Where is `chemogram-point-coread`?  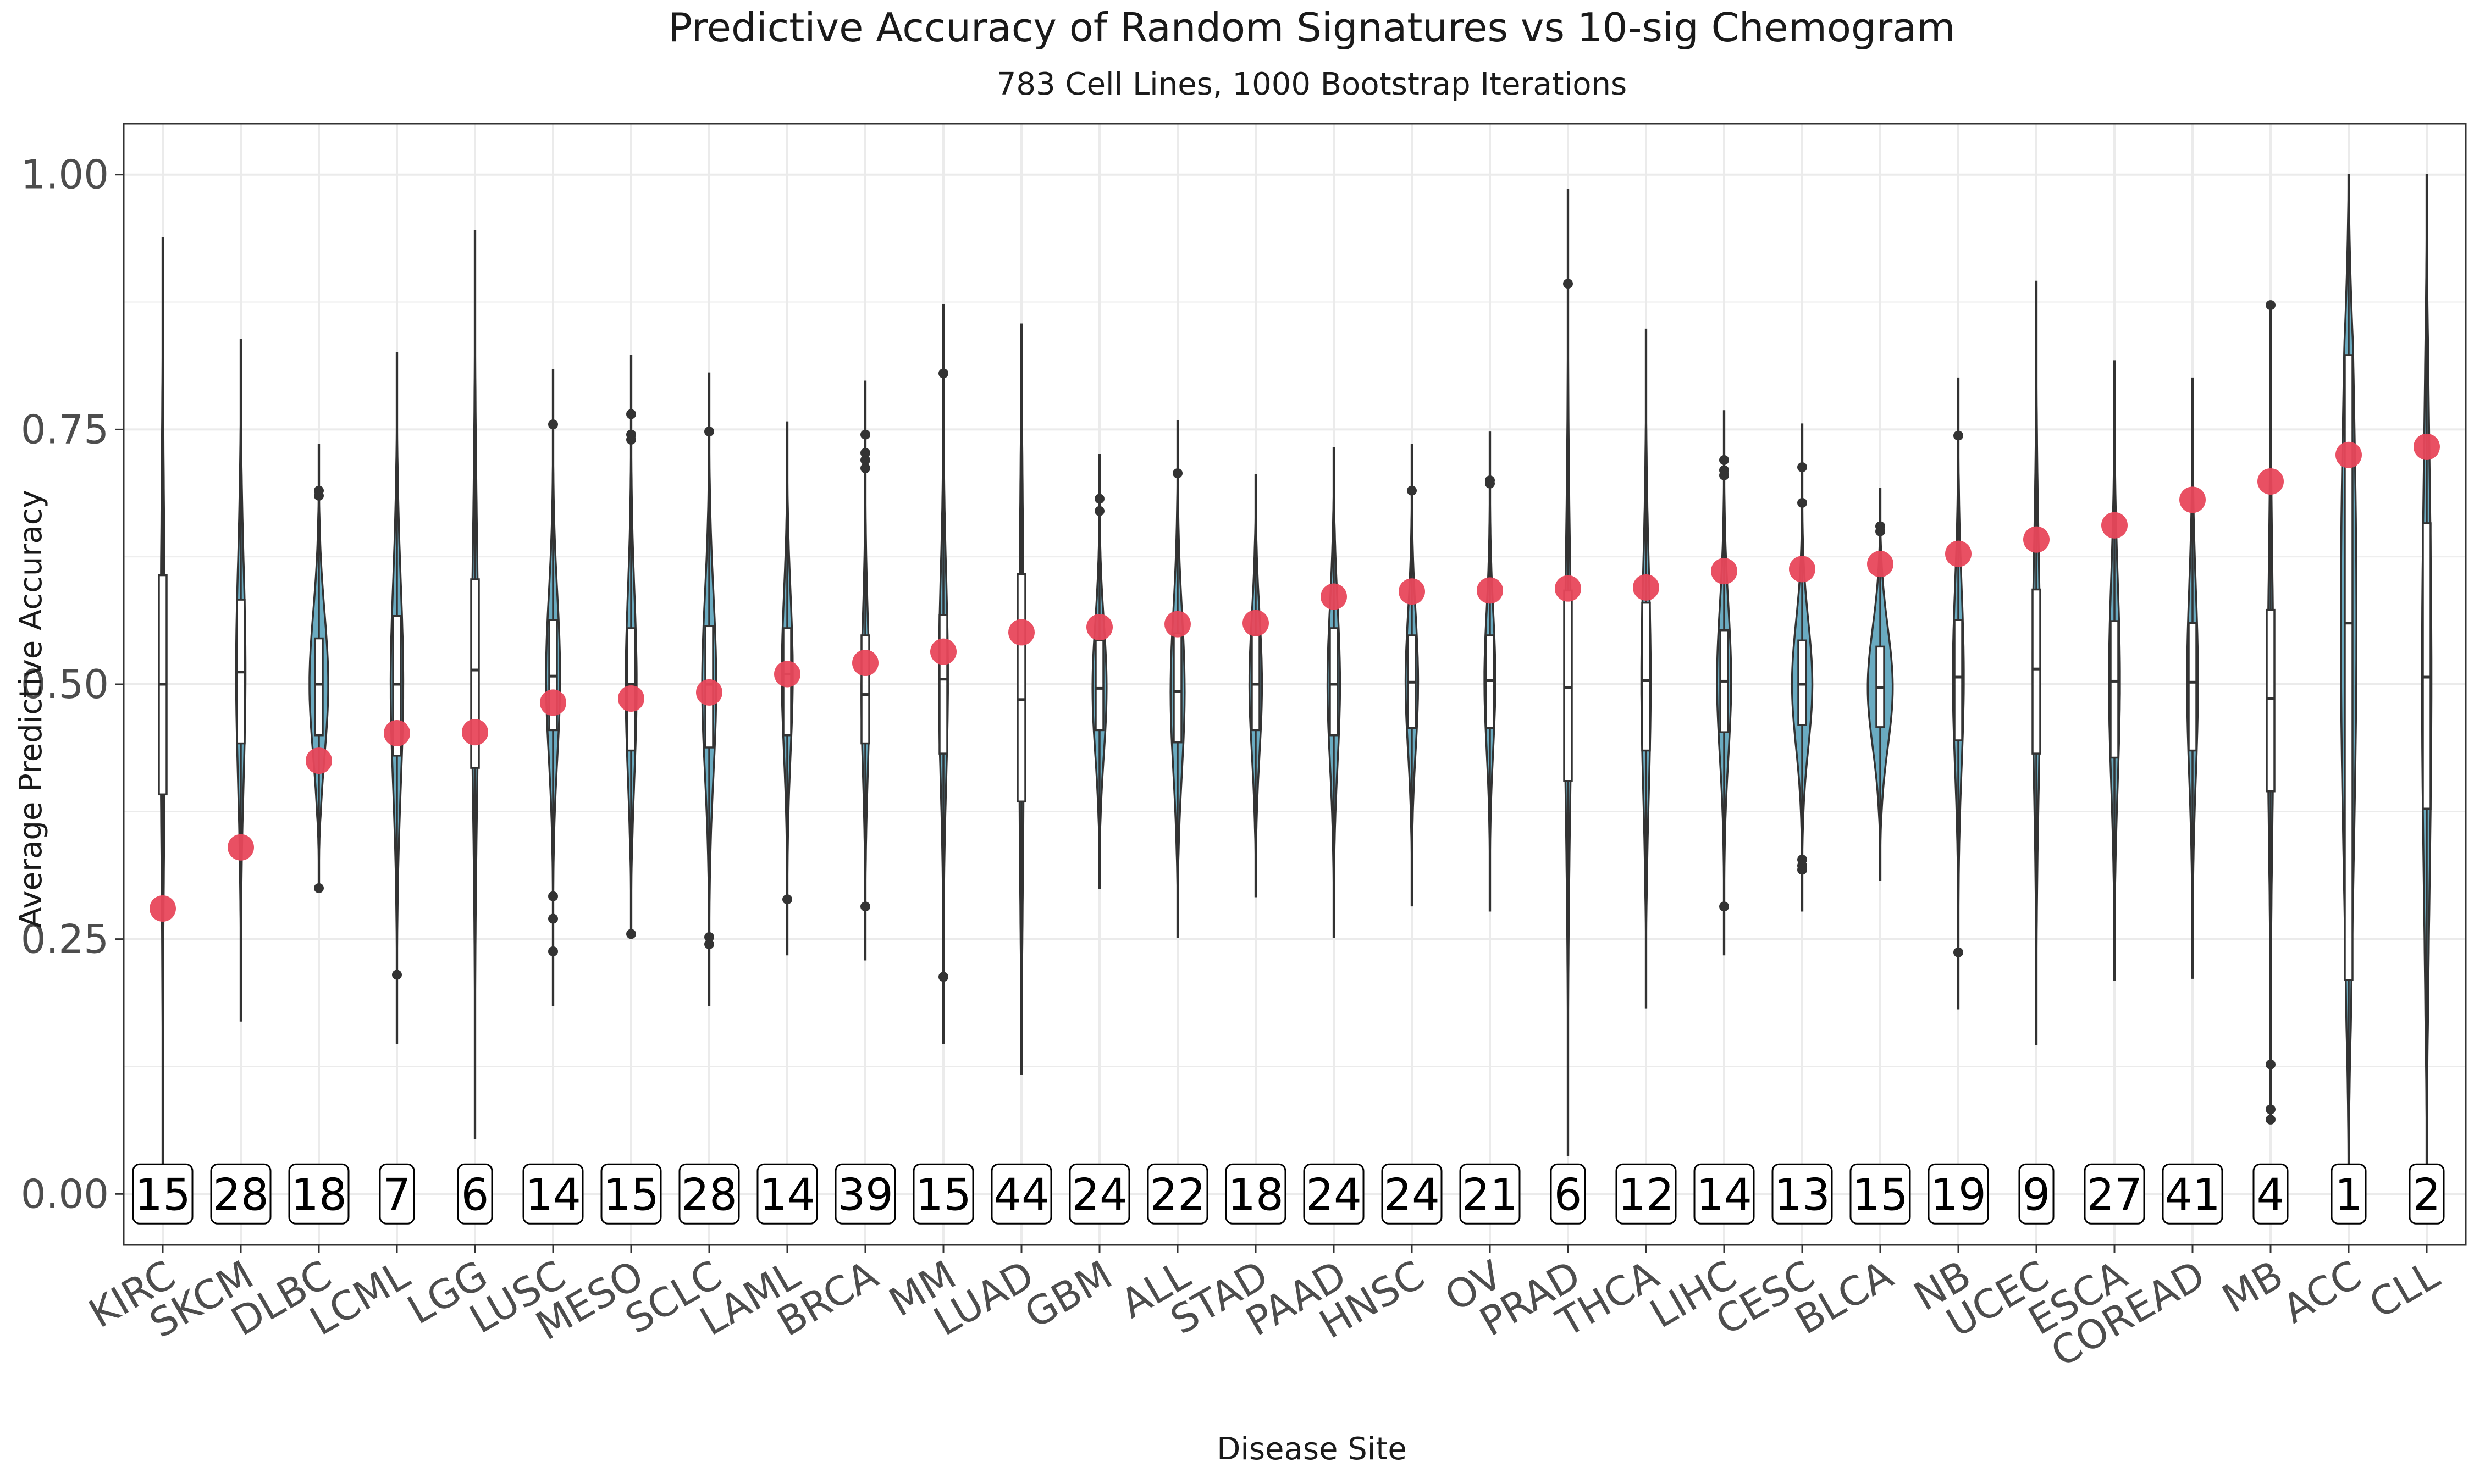 chemogram-point-coread is located at coordinates (2193, 499).